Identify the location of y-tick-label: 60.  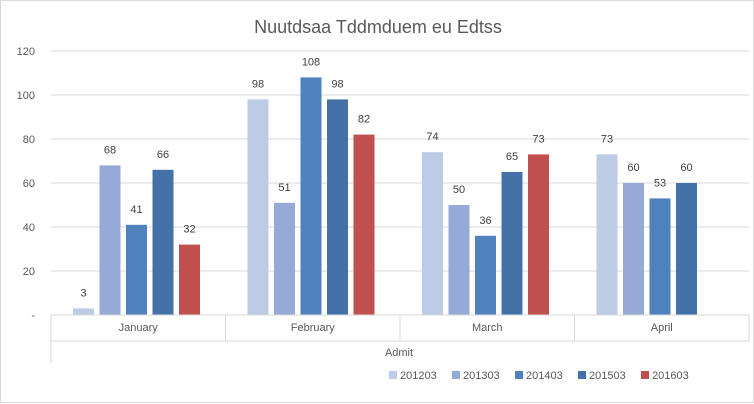
(29, 184).